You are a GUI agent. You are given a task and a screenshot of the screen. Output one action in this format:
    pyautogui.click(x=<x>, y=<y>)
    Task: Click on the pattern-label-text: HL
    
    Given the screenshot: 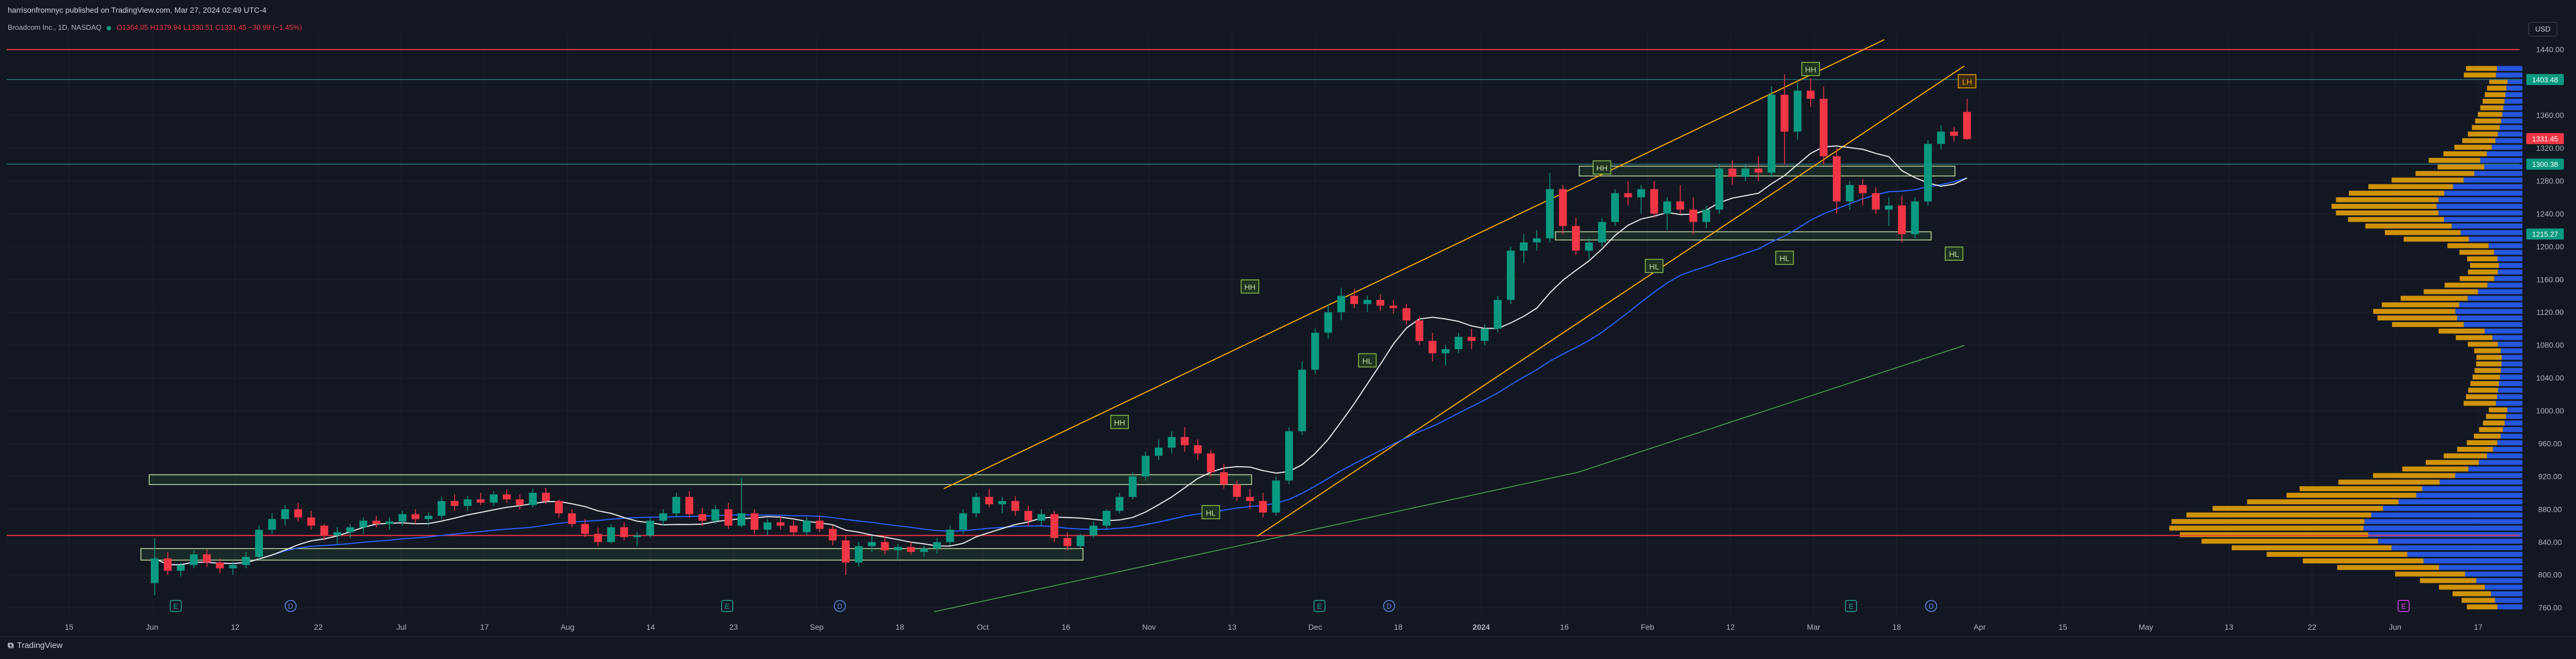 What is the action you would take?
    pyautogui.click(x=1785, y=258)
    